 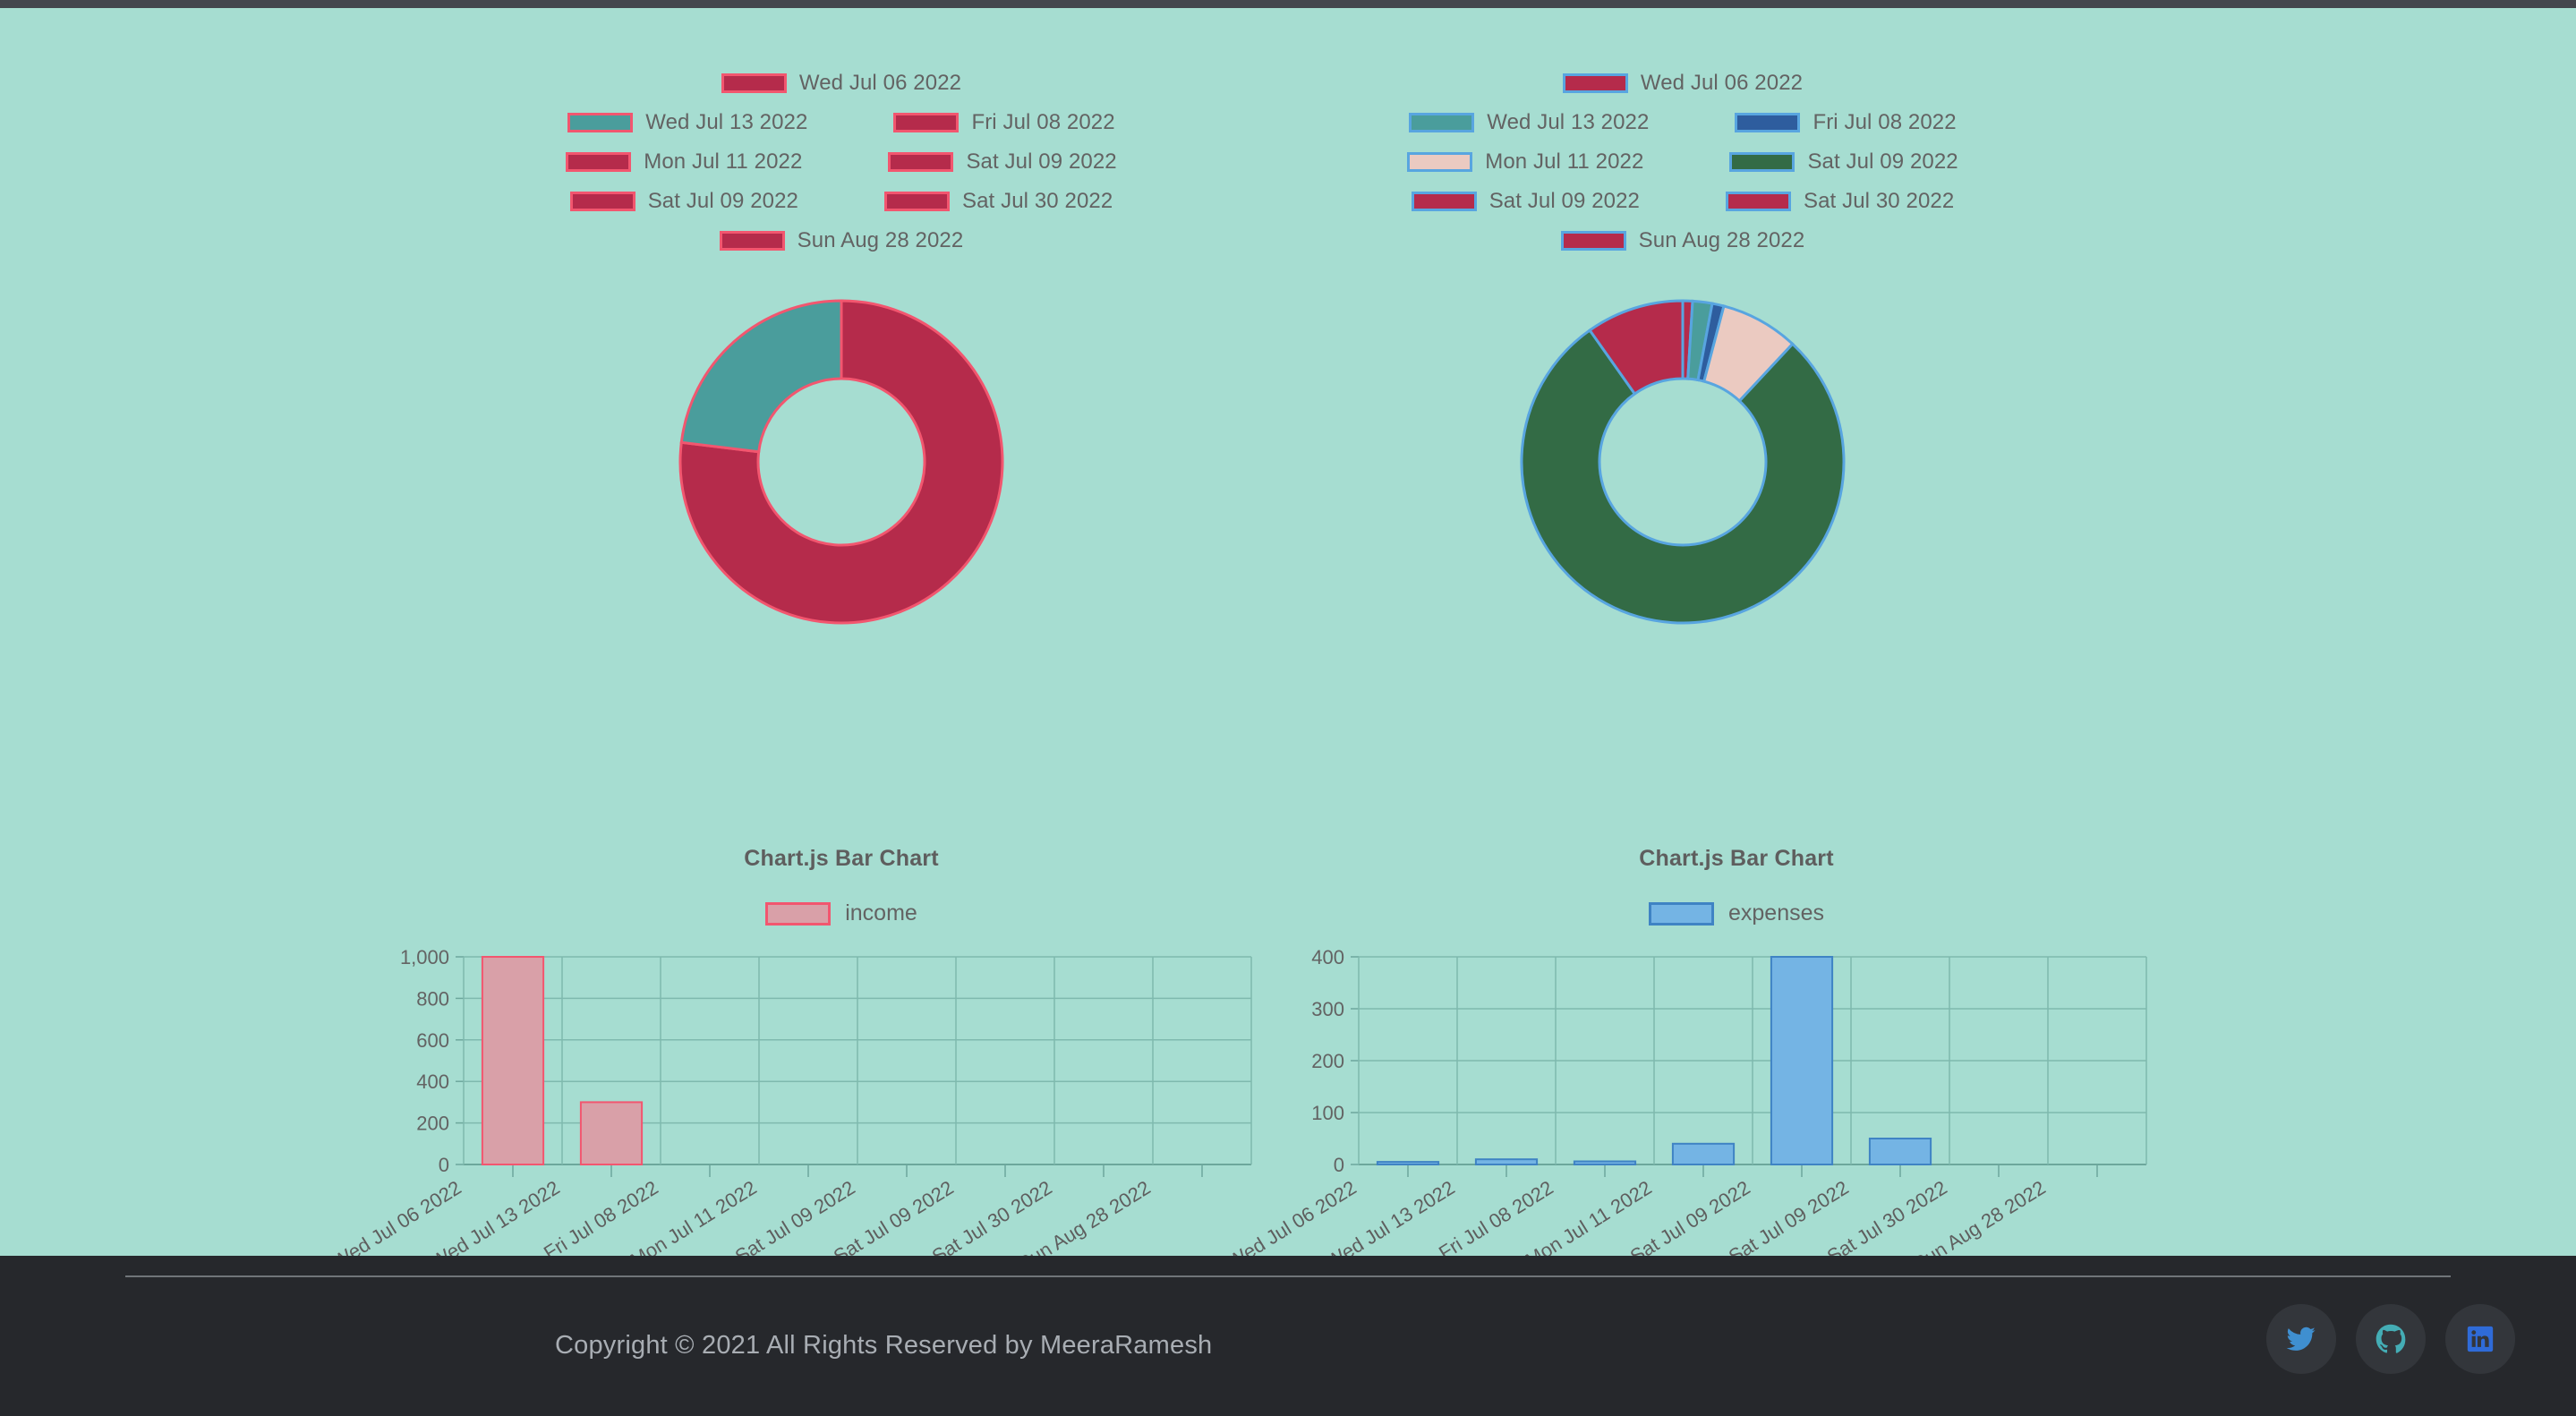 What do you see at coordinates (798, 914) in the screenshot?
I see `income-legend-swatch` at bounding box center [798, 914].